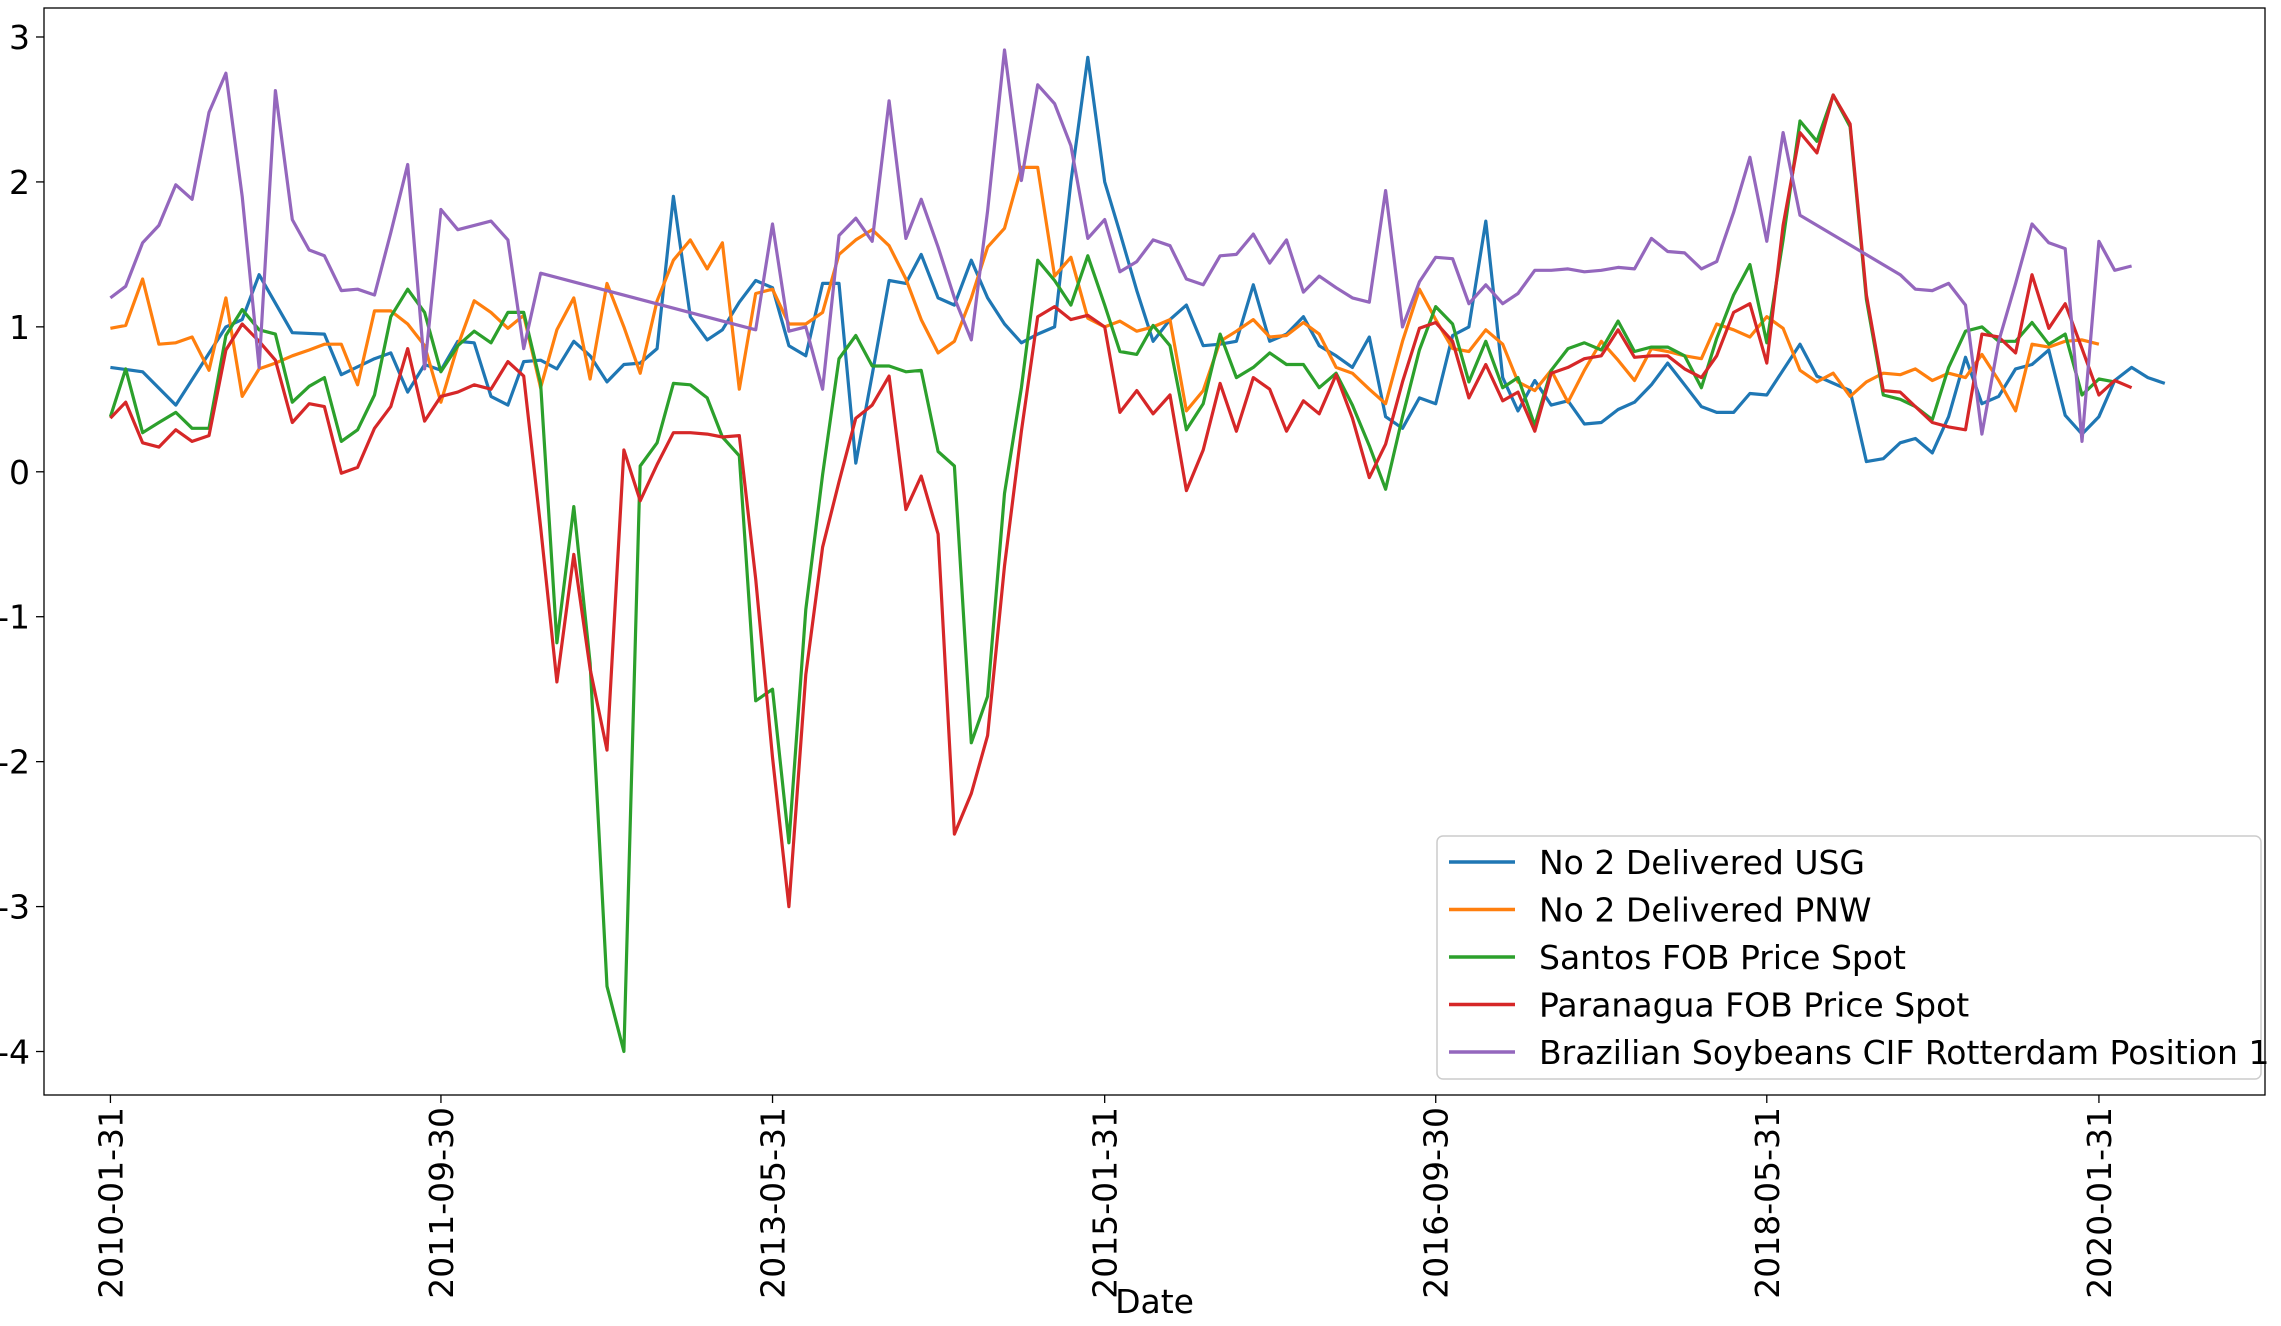 This screenshot has height=1326, width=2281. What do you see at coordinates (1105, 1203) in the screenshot?
I see `x-tick-label: 2015-01-31` at bounding box center [1105, 1203].